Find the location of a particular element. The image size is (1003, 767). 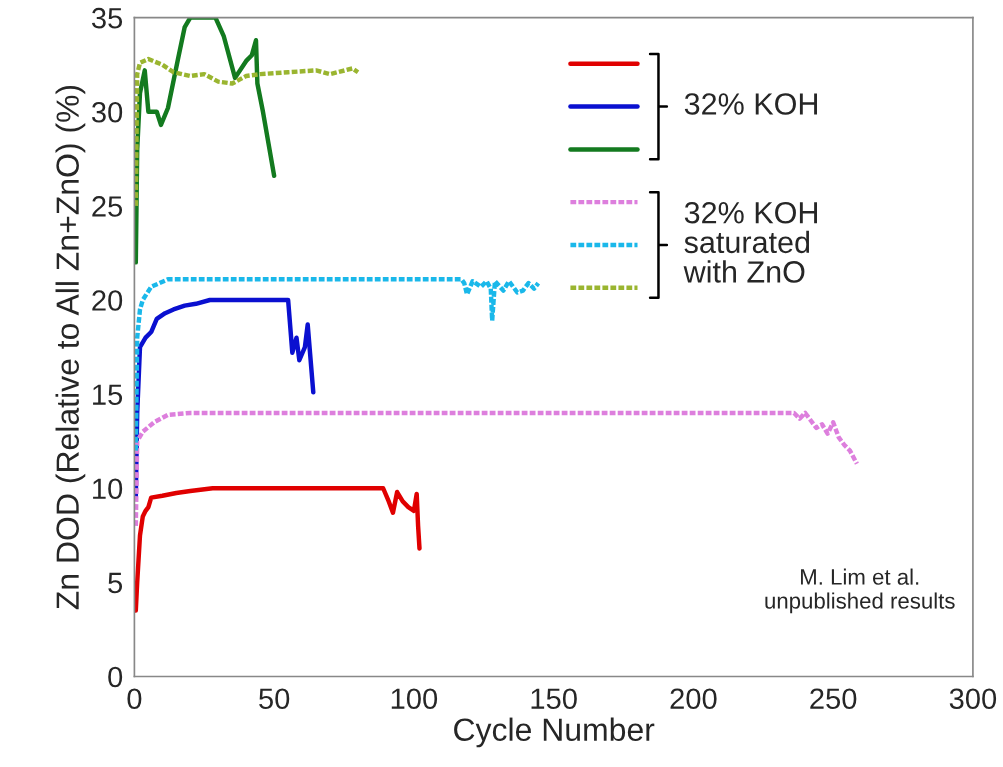

x-tick-label: 150 is located at coordinates (554, 699).